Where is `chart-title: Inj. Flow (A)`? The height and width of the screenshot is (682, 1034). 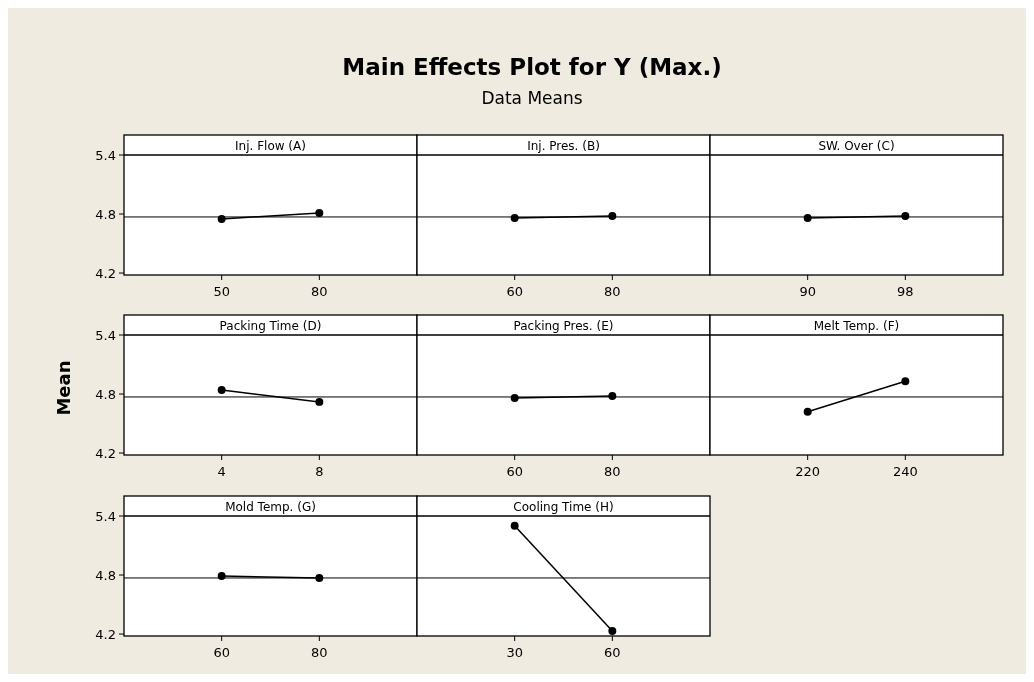 chart-title: Inj. Flow (A) is located at coordinates (270, 146).